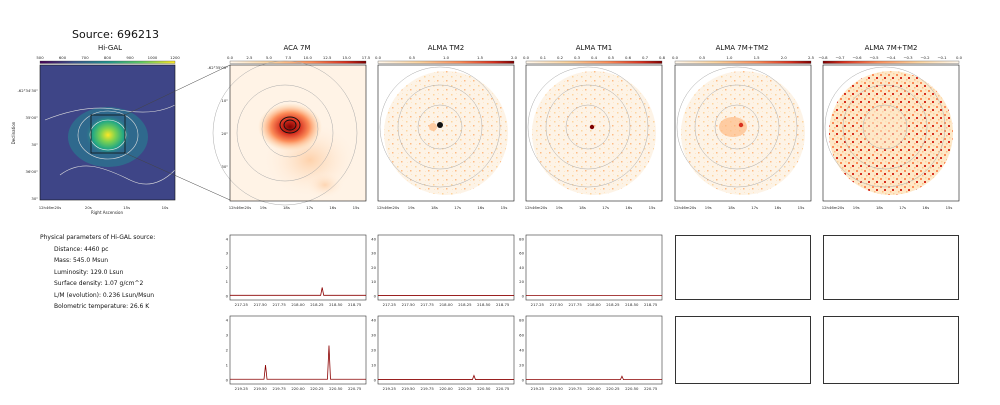 Image resolution: width=1000 pixels, height=405 pixels. Describe the element at coordinates (757, 57) in the screenshot. I see `tm7m2-cbar-tick: 1.5` at that location.